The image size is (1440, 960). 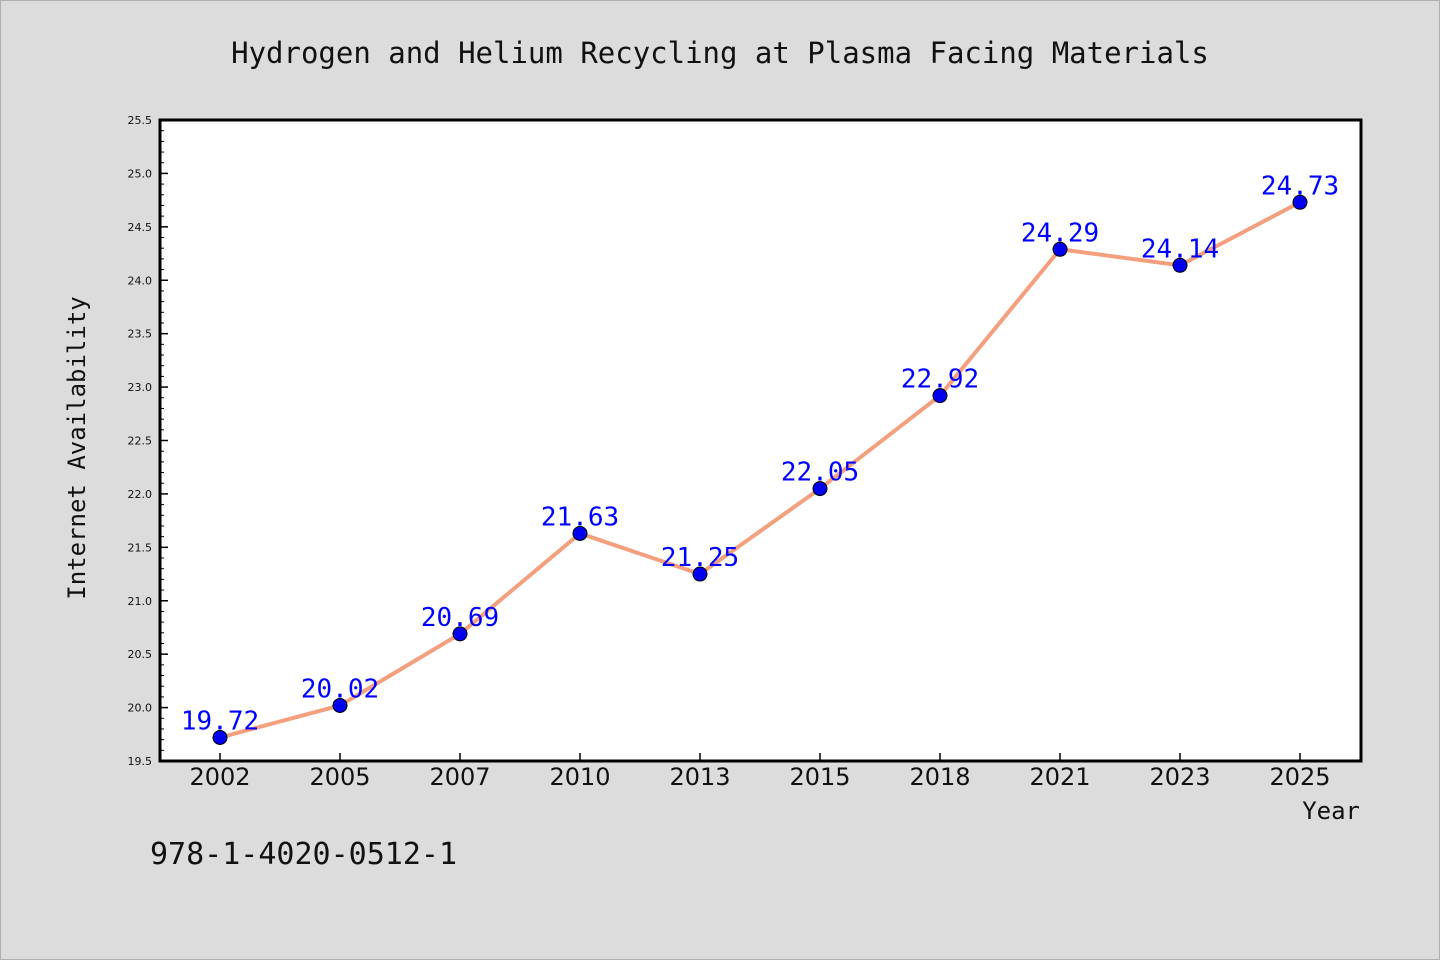 I want to click on x-tick-label: 2021, so click(x=1059, y=777).